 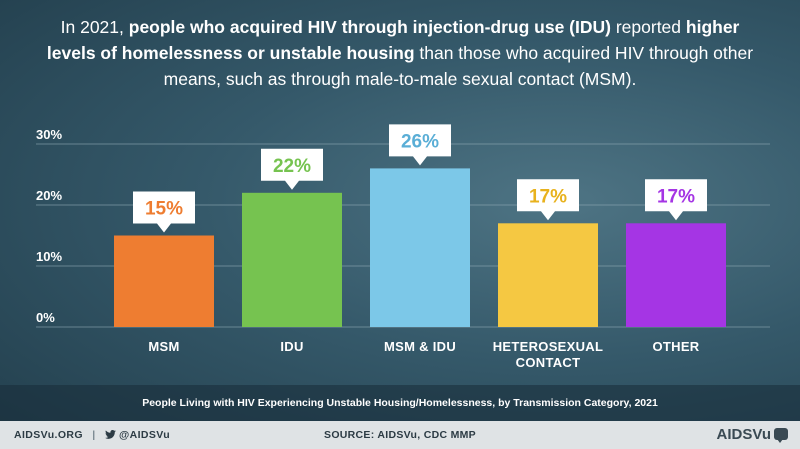 I want to click on x-tick-label: HETEROSEXUAL, so click(x=548, y=346).